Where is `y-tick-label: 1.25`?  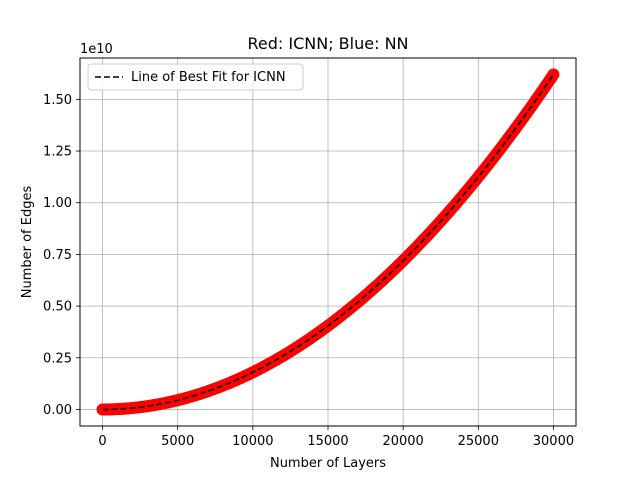
y-tick-label: 1.25 is located at coordinates (57, 152).